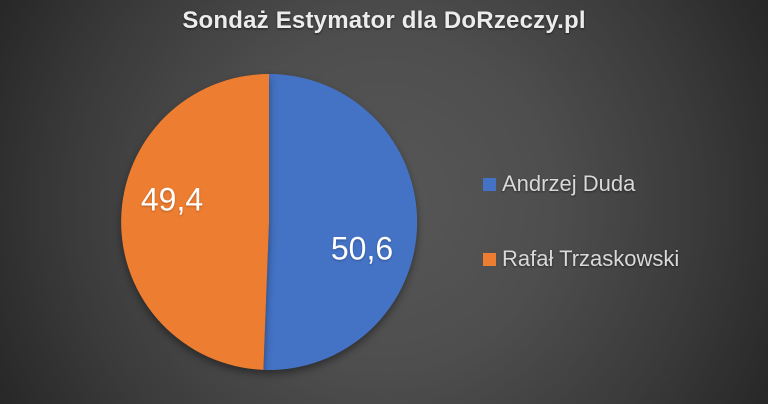 The image size is (768, 404). Describe the element at coordinates (195, 222) in the screenshot. I see `pie-slice-rafal-trzaskowski` at that location.